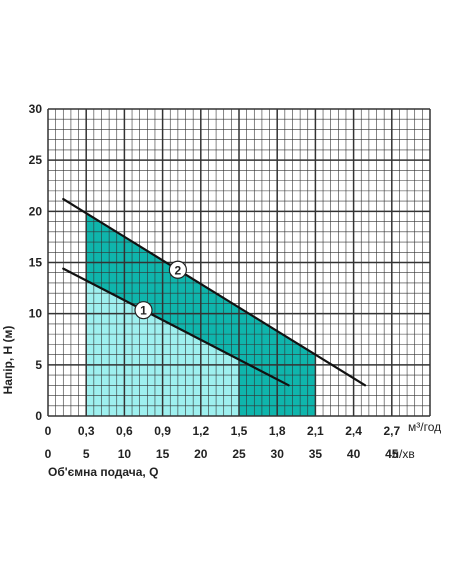 This screenshot has height=584, width=452. What do you see at coordinates (125, 454) in the screenshot?
I see `x-tick-label-lmin: 10` at bounding box center [125, 454].